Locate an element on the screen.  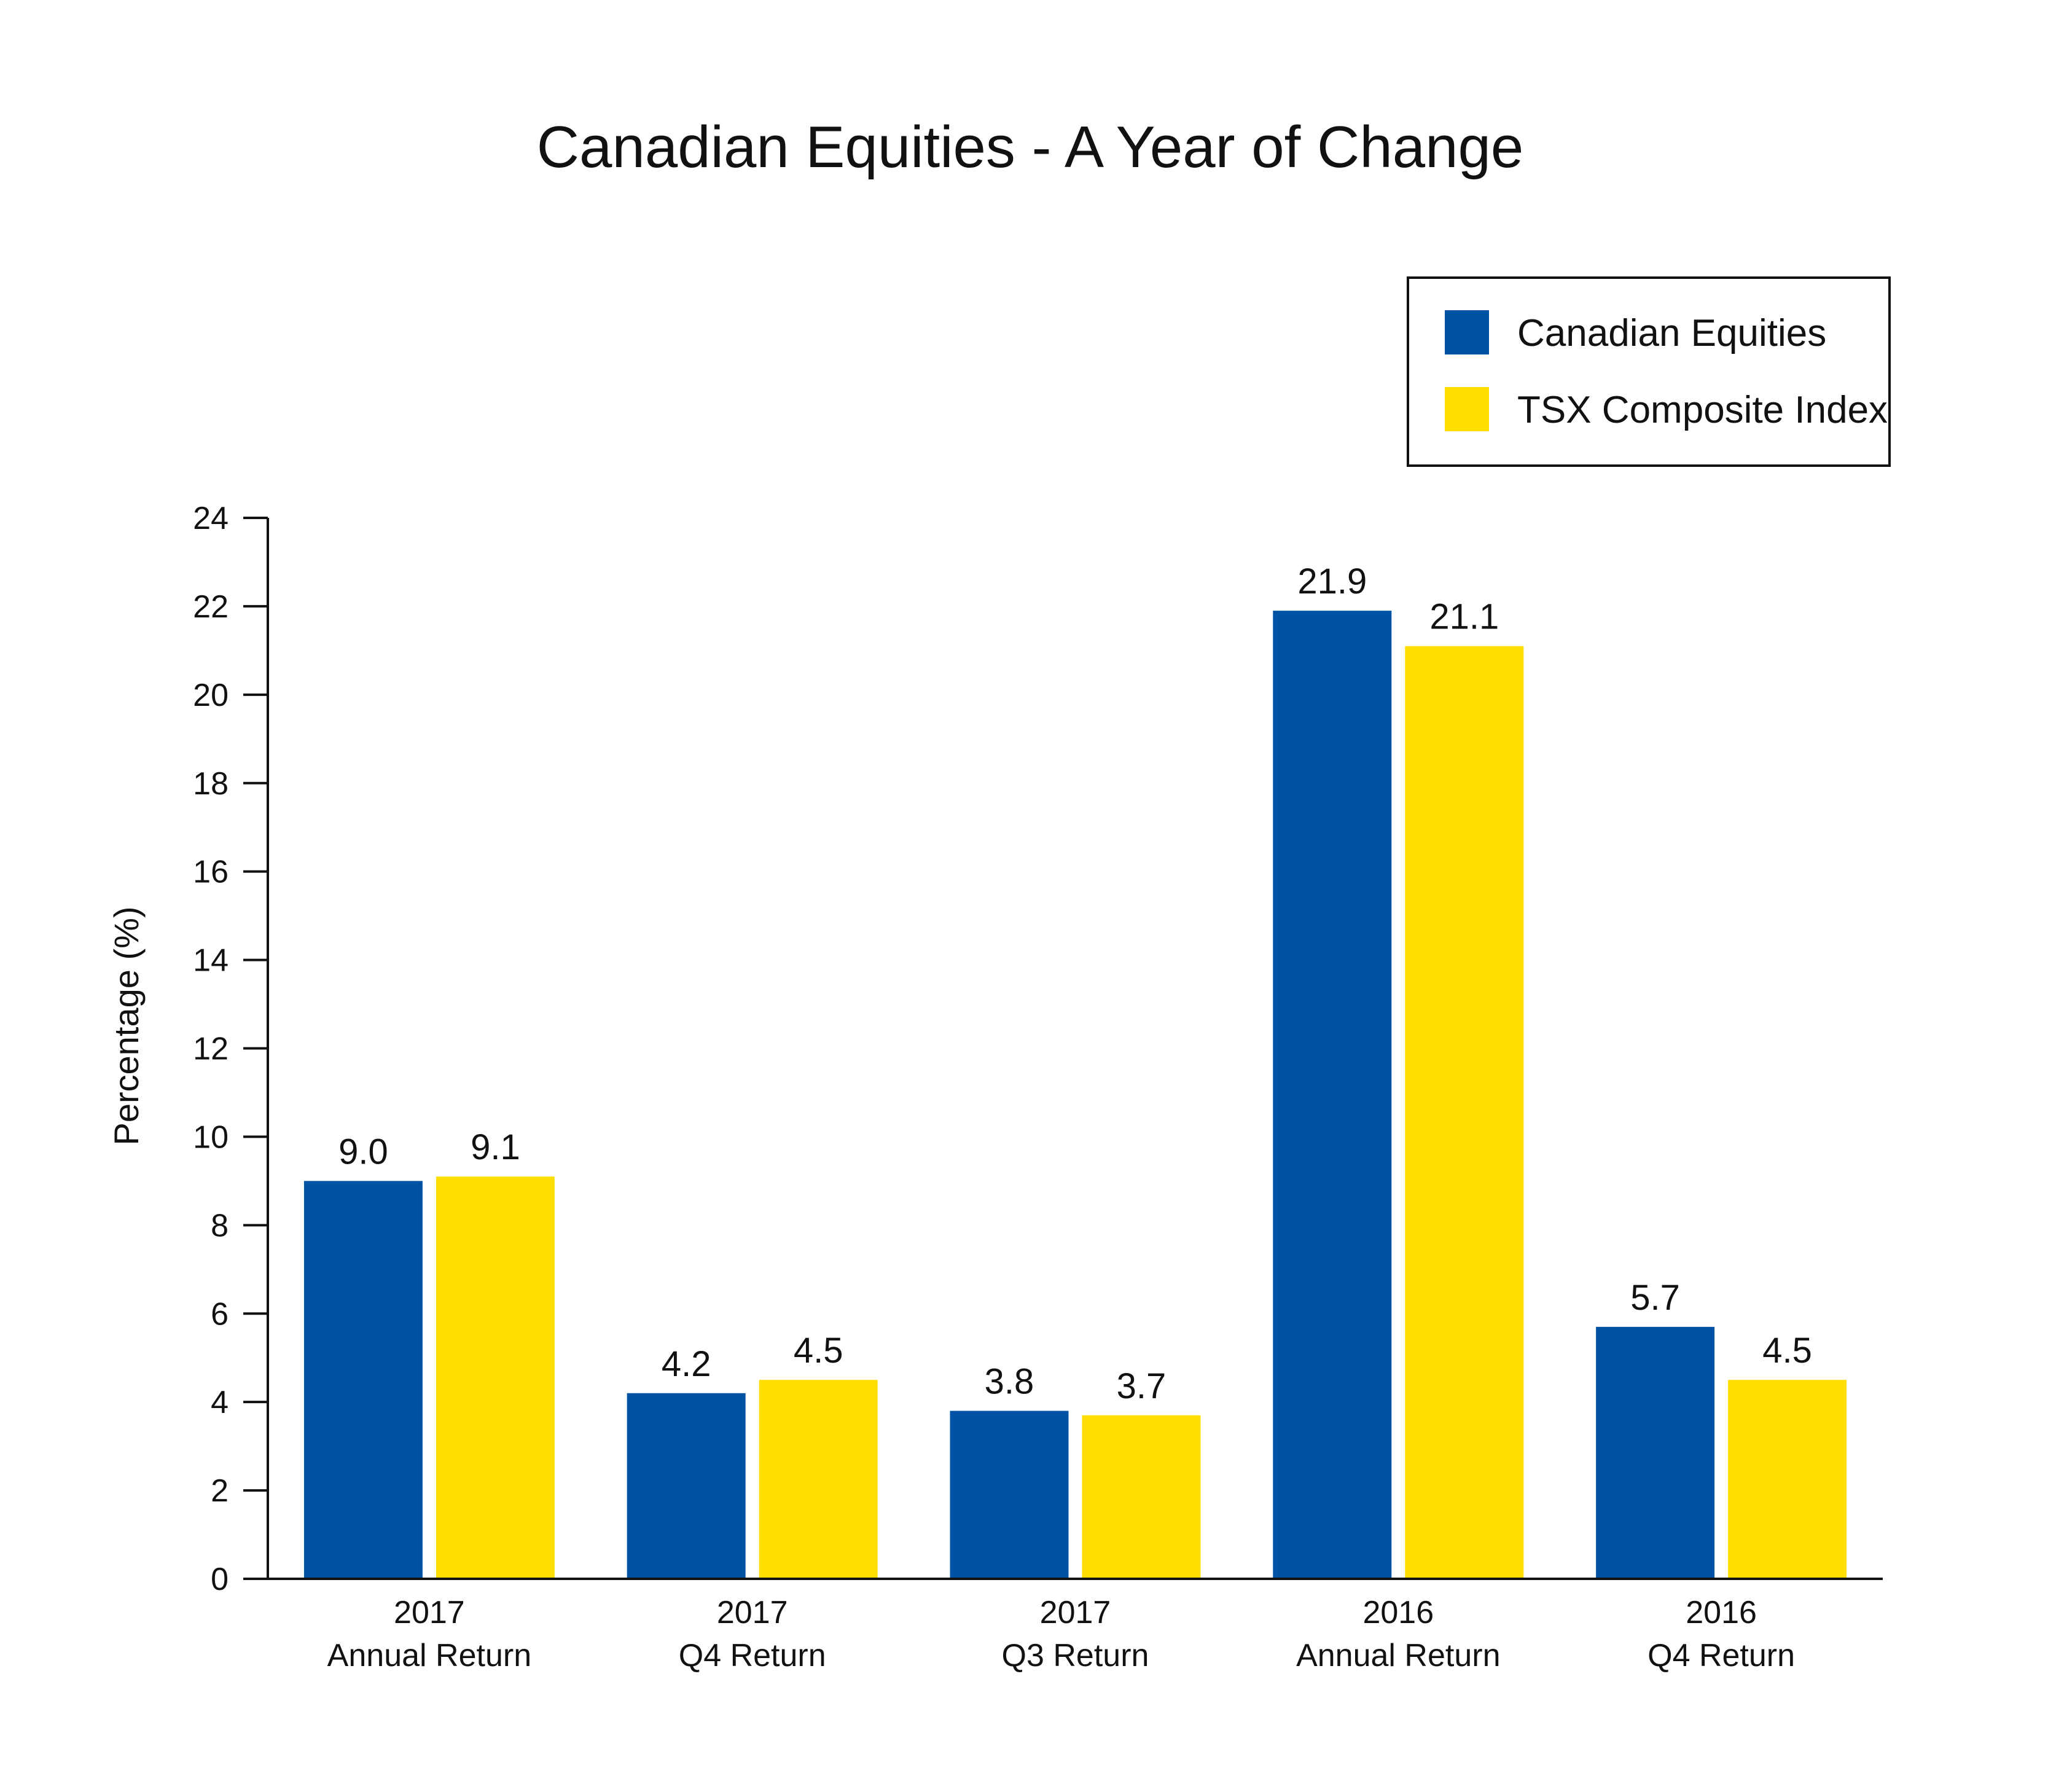
legend-swatch-canadian-equities is located at coordinates (1467, 332).